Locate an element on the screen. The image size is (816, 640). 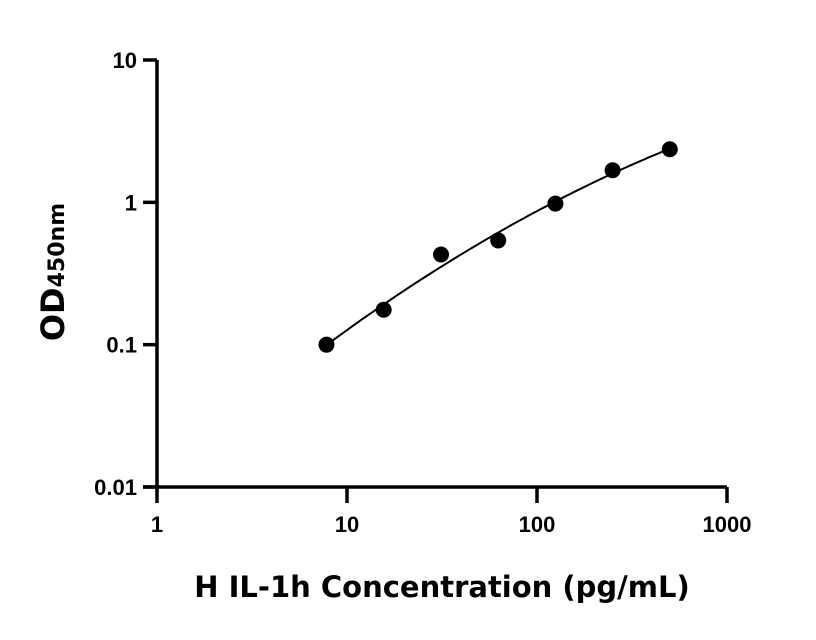
data-points is located at coordinates (498, 247).